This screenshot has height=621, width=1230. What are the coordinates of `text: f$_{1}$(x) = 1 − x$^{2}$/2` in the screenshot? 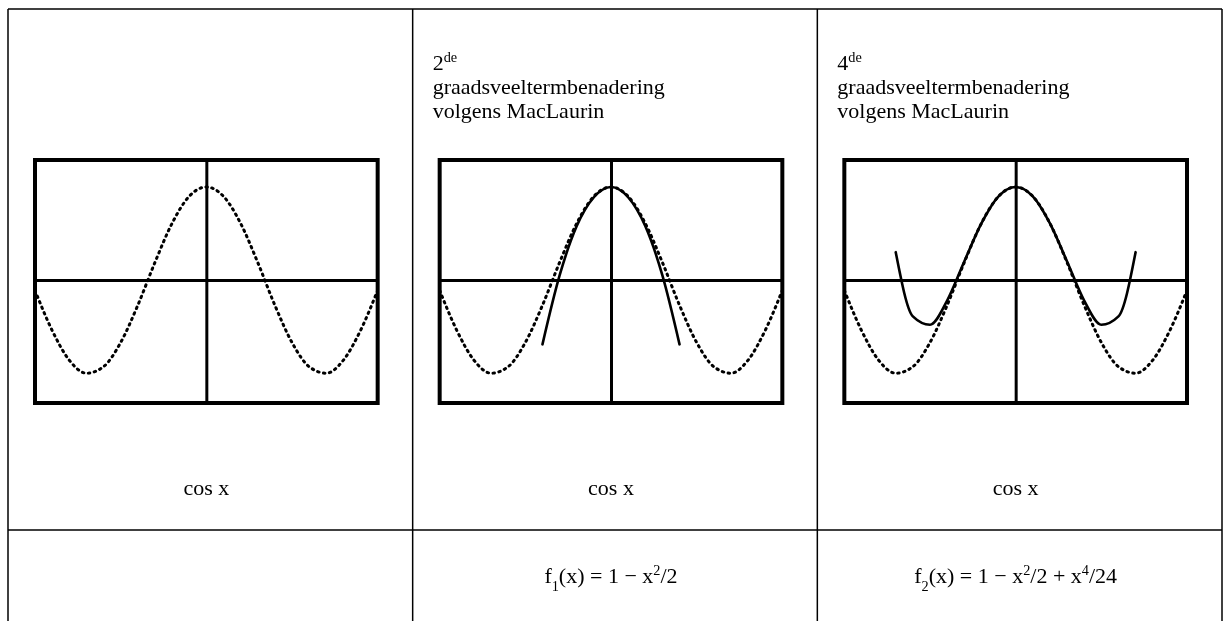 It's located at (611, 578).